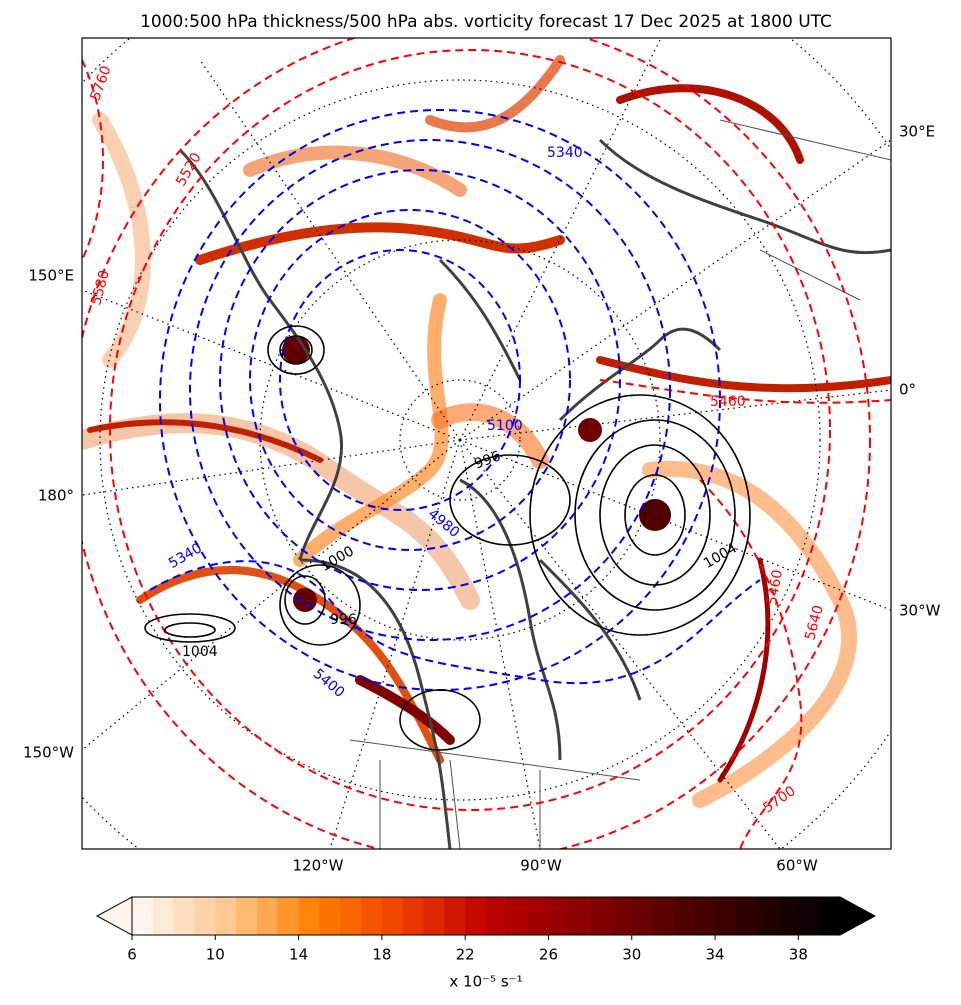  What do you see at coordinates (917, 132) in the screenshot?
I see `lon-label: 30°E` at bounding box center [917, 132].